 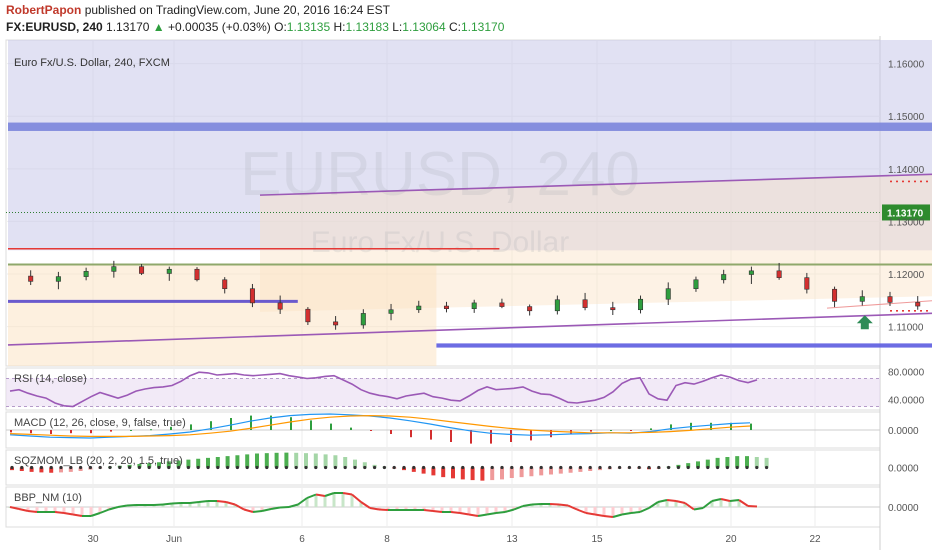 I want to click on last-price-badge, so click(x=906, y=212).